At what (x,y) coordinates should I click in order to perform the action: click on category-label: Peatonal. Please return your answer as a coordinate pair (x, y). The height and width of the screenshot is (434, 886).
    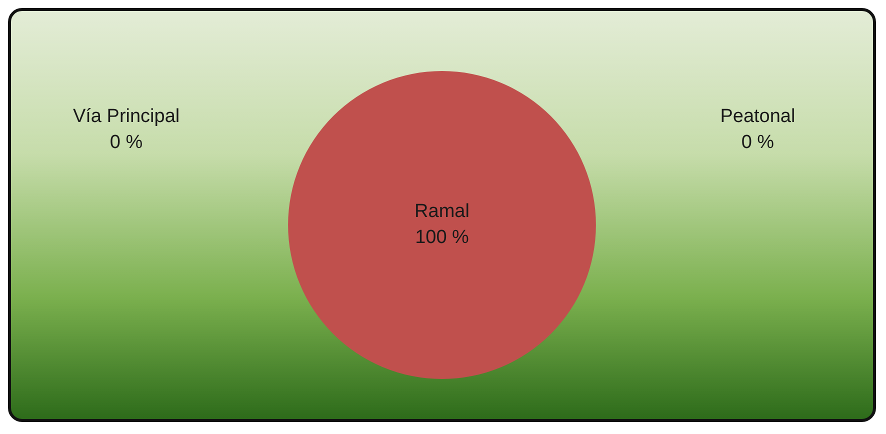
    Looking at the image, I should click on (758, 116).